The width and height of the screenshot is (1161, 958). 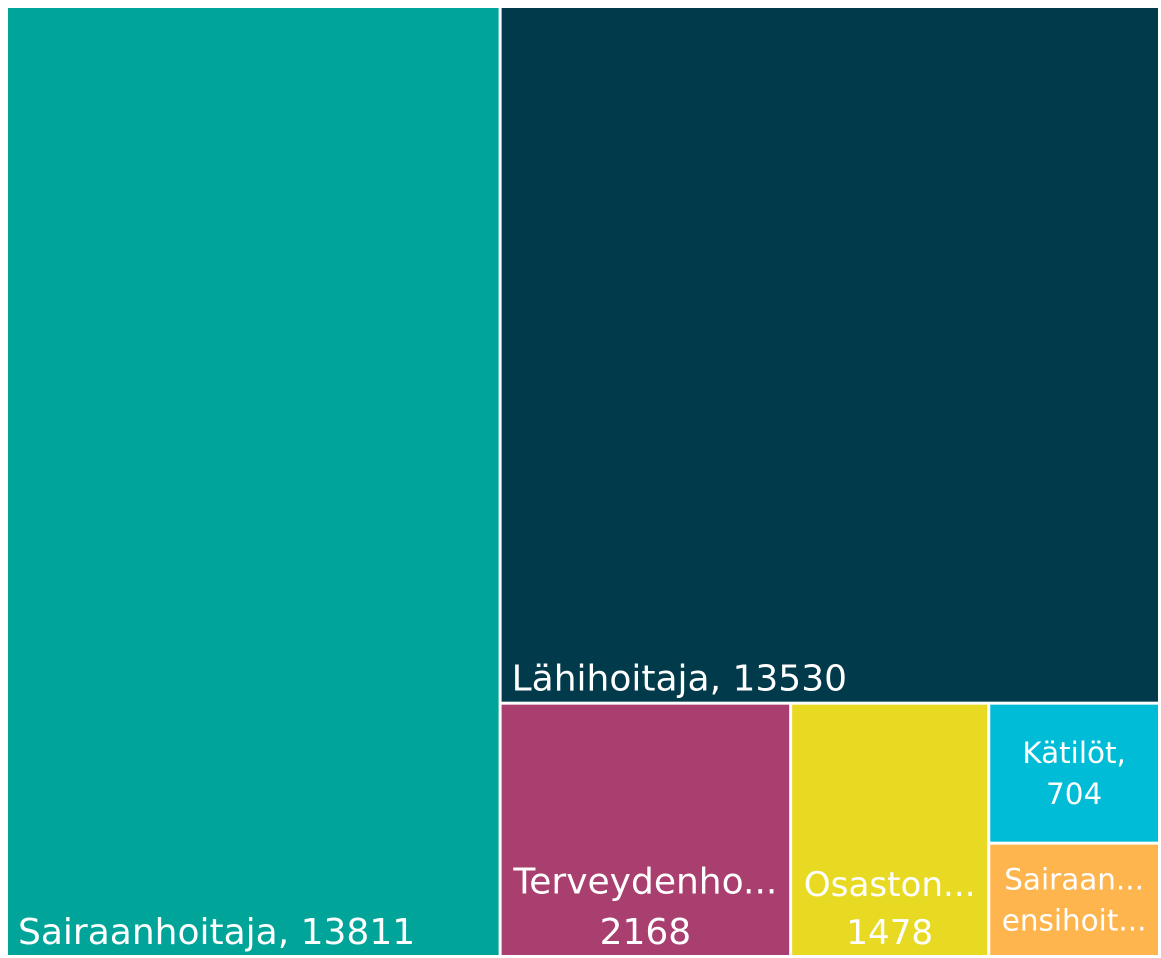 I want to click on tile-label: Kätilöt,, so click(x=1074, y=753).